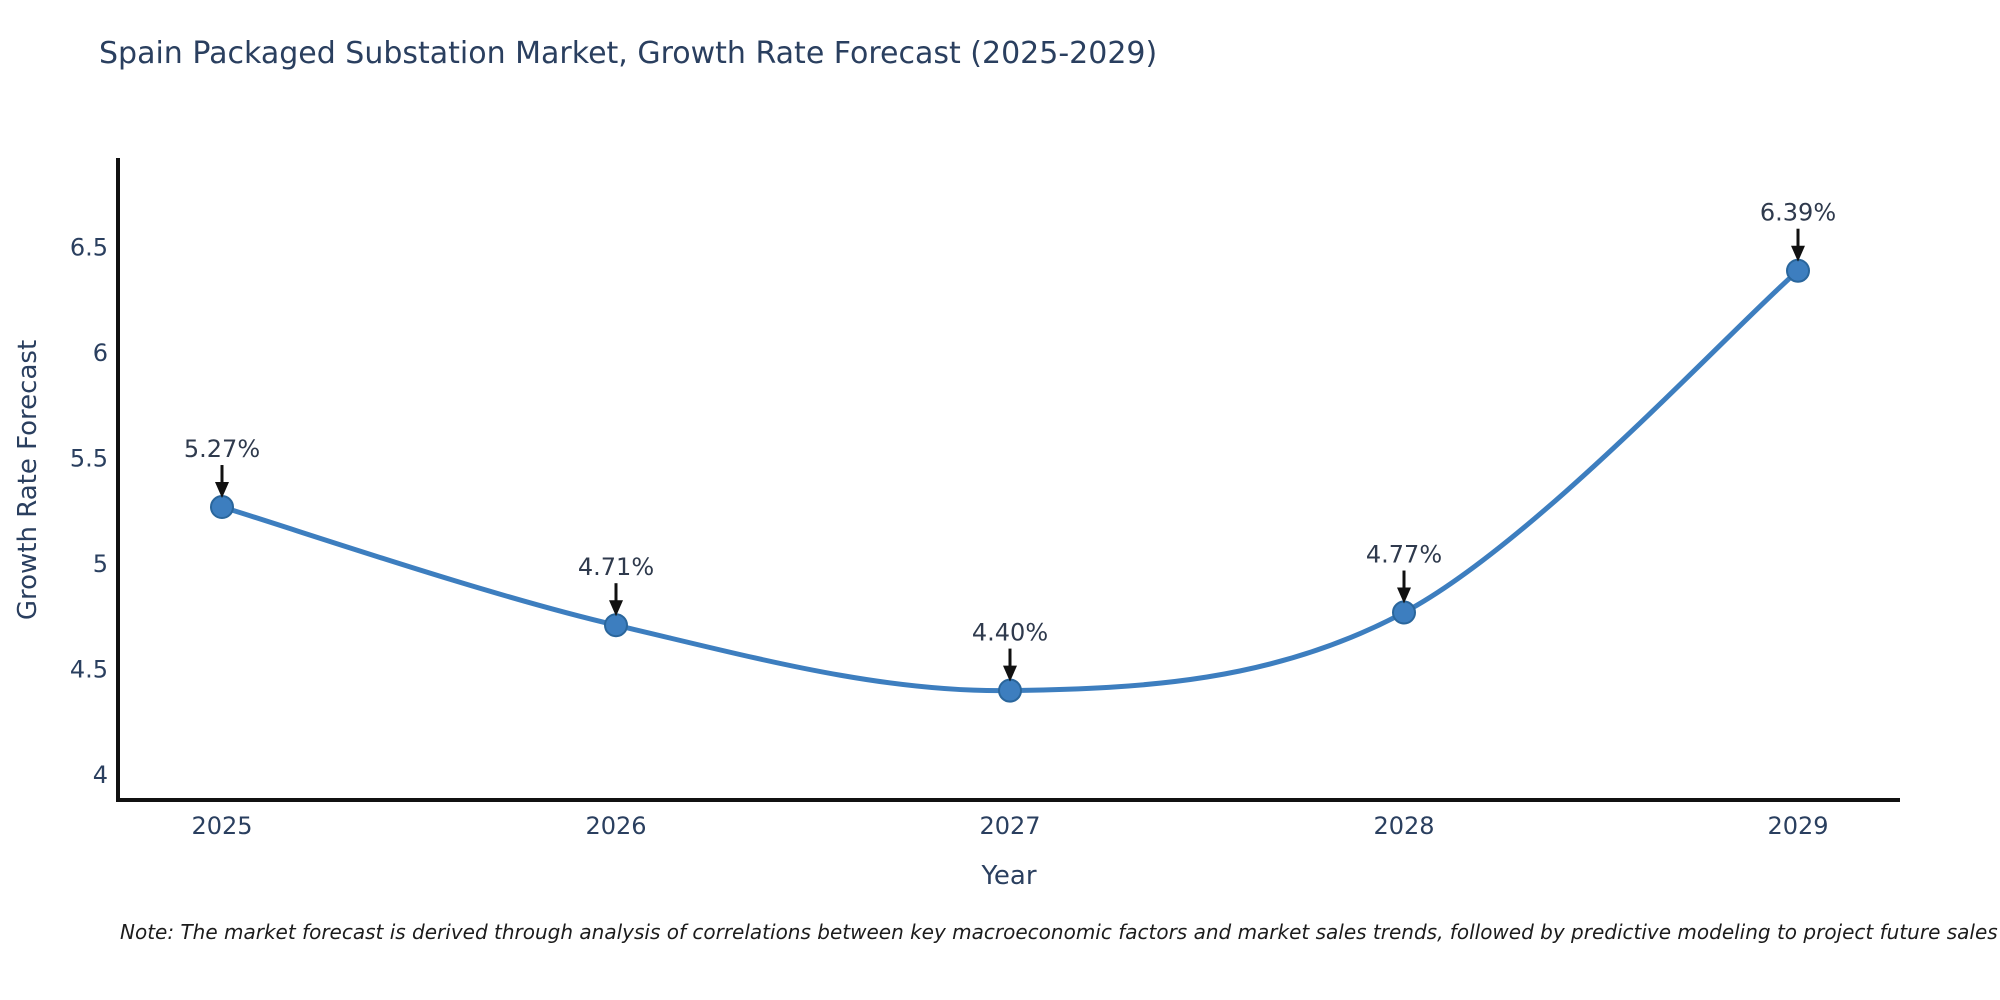 The image size is (2000, 1000). I want to click on y-axis-title: Growth Rate Forecast, so click(28, 480).